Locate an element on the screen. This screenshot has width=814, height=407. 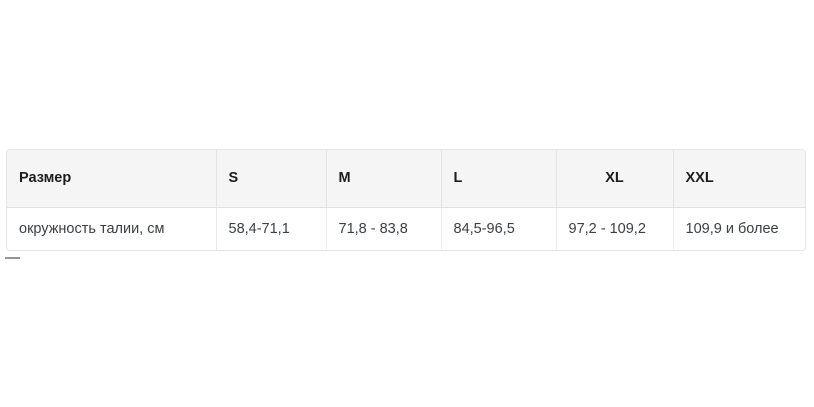
table-header: Размер S M L XL XXL is located at coordinates (406, 179).